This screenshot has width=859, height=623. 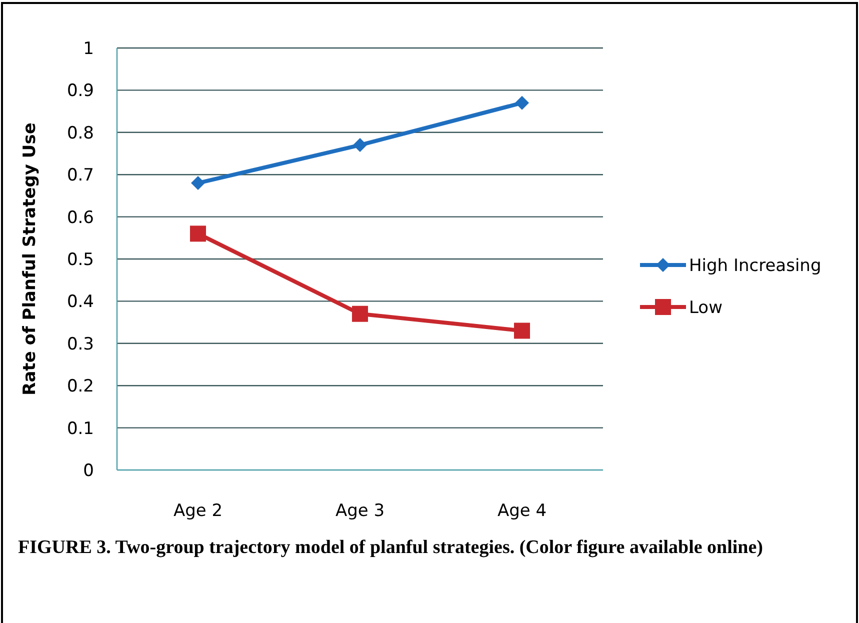 What do you see at coordinates (30, 259) in the screenshot?
I see `y-axis-title: Rate of Planful Strategy Use` at bounding box center [30, 259].